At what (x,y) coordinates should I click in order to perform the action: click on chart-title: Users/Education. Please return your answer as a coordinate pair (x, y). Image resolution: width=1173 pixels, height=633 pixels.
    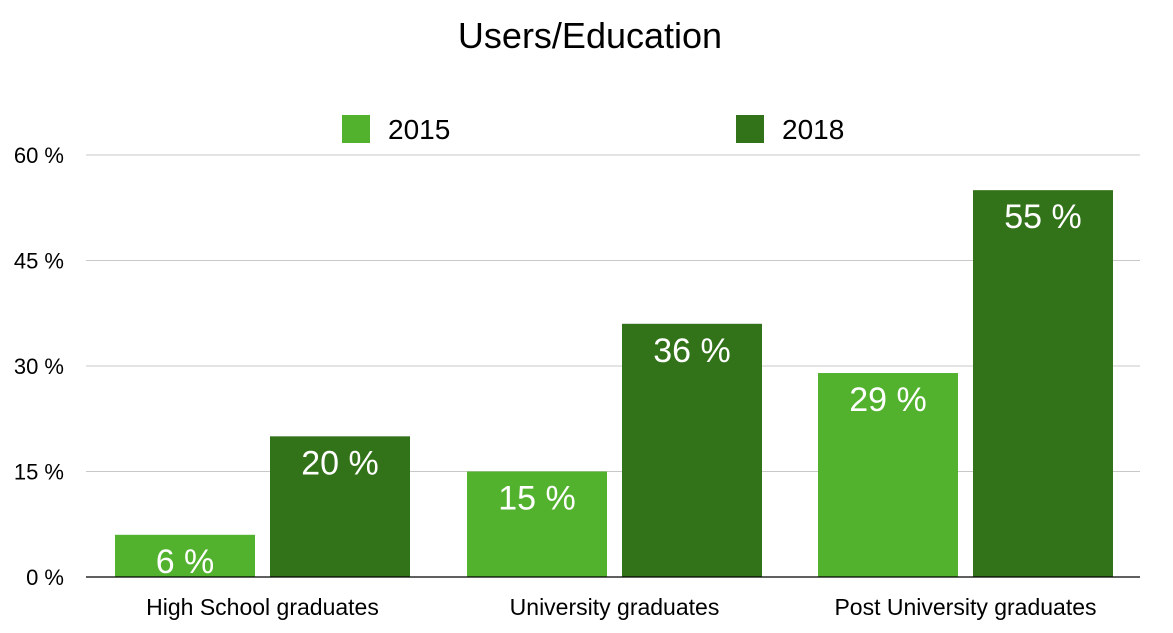
    Looking at the image, I should click on (590, 35).